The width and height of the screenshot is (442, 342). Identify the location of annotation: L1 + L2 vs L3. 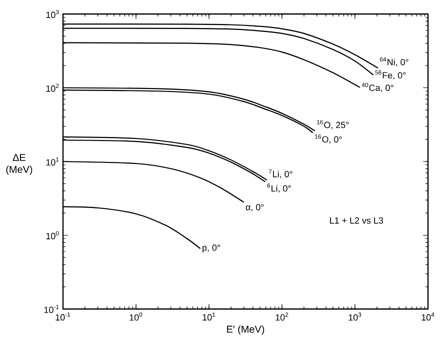
(357, 220).